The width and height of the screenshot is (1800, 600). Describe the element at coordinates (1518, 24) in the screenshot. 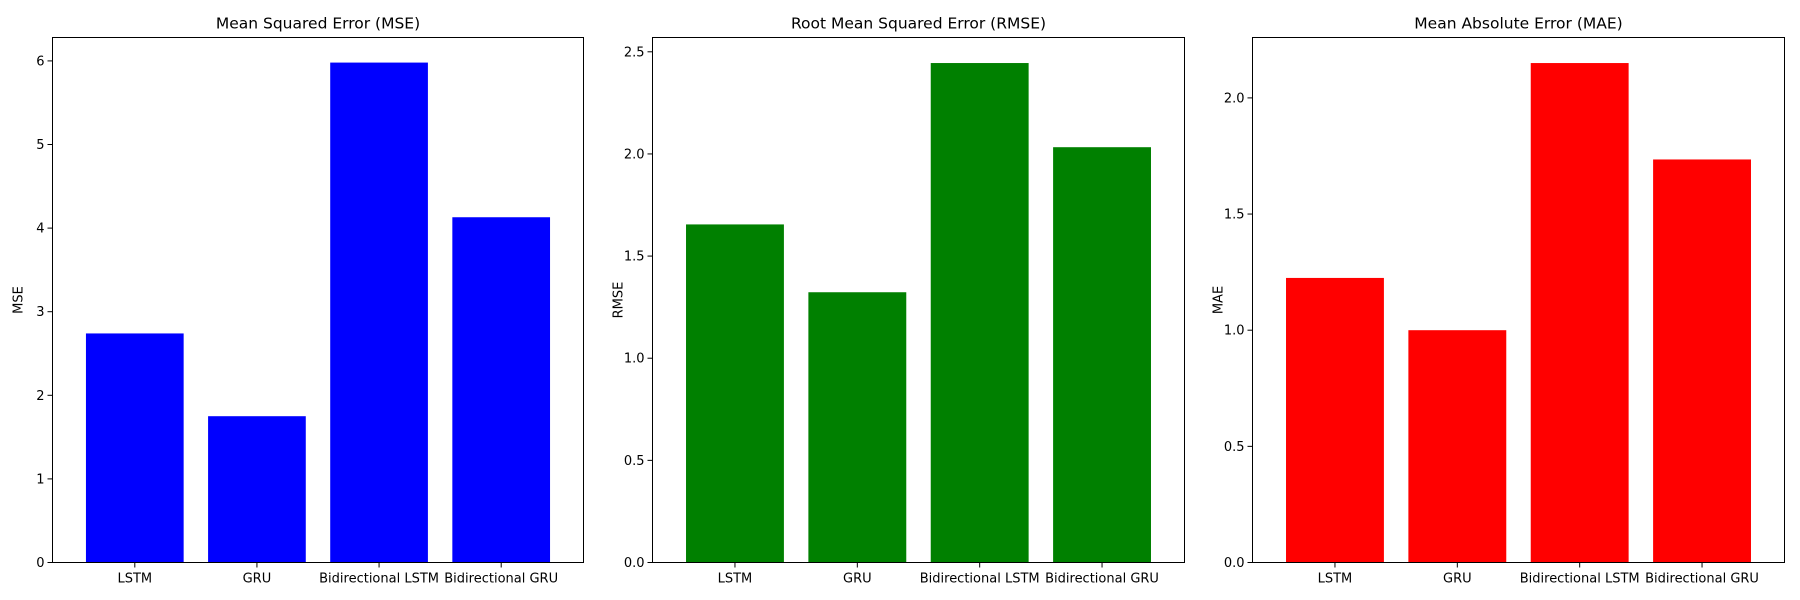

I see `chart-title: Mean Absolute Error (MAE)` at that location.